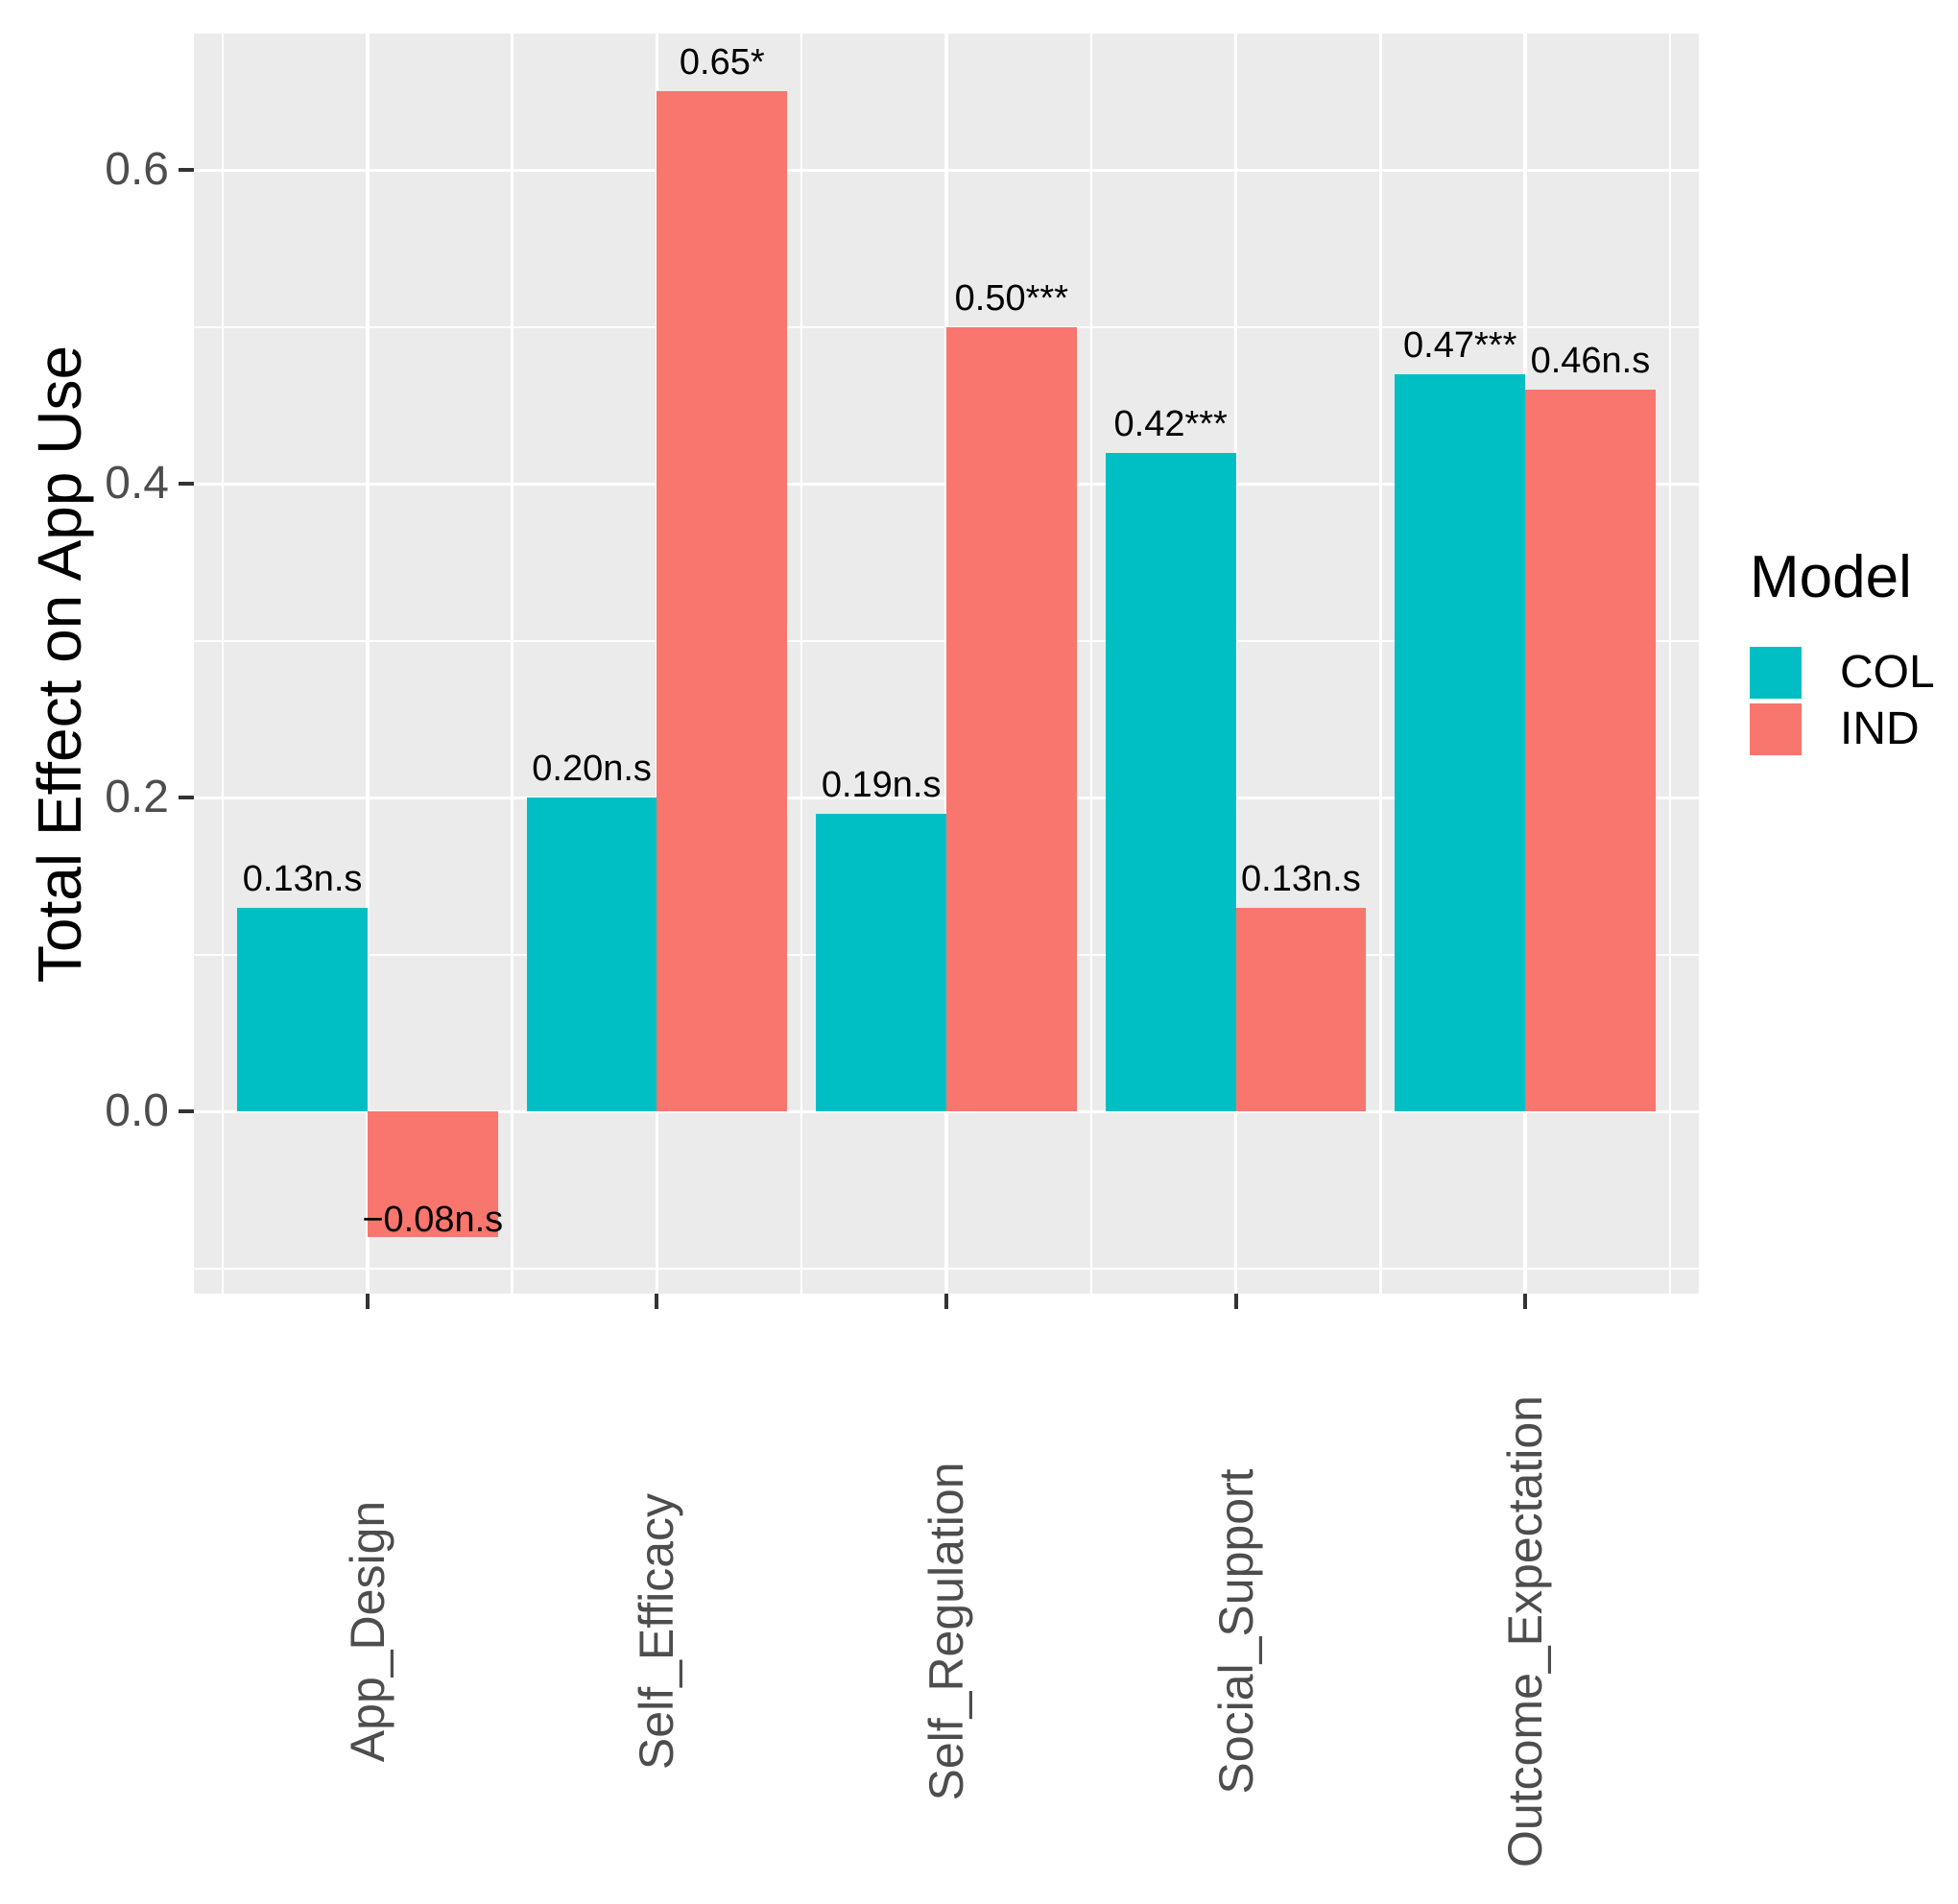 This screenshot has height=1904, width=1958. I want to click on legend: Model COL IND, so click(1842, 653).